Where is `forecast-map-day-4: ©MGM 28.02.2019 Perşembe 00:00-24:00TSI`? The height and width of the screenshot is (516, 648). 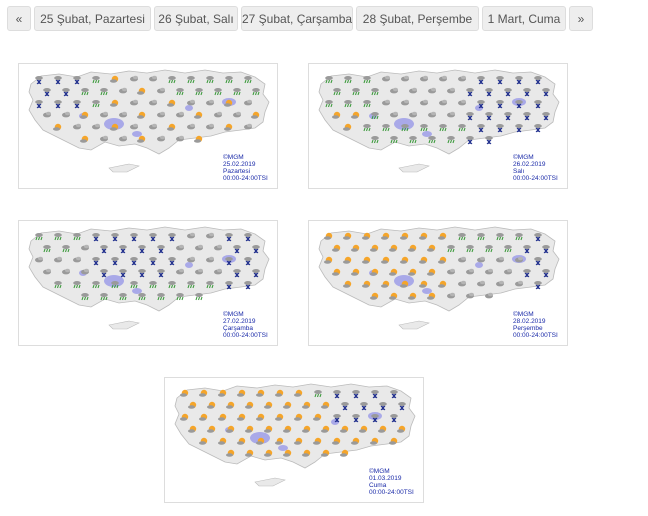
forecast-map-day-4: ©MGM 28.02.2019 Perşembe 00:00-24:00TSI is located at coordinates (438, 283).